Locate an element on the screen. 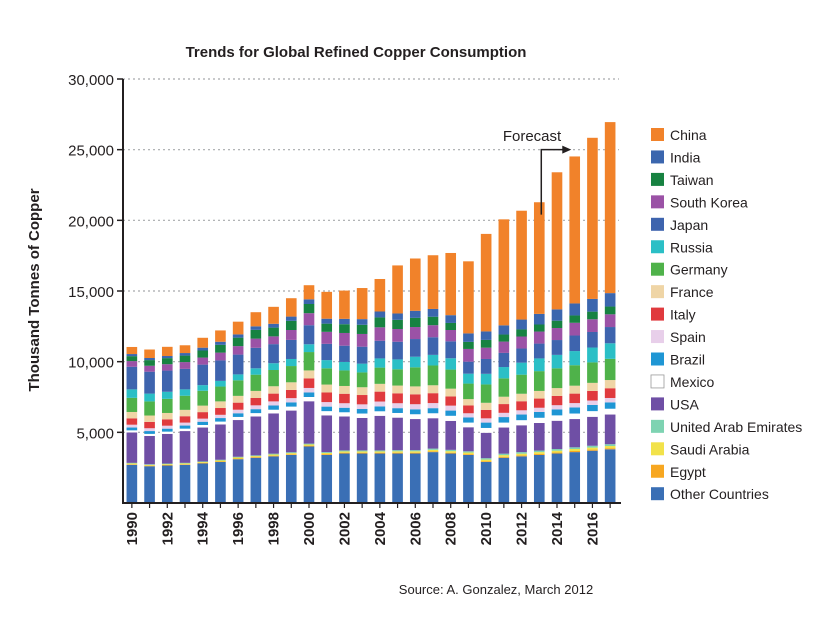 Image resolution: width=820 pixels, height=624 pixels. legend-item-other-countries: Other Countries is located at coordinates (710, 494).